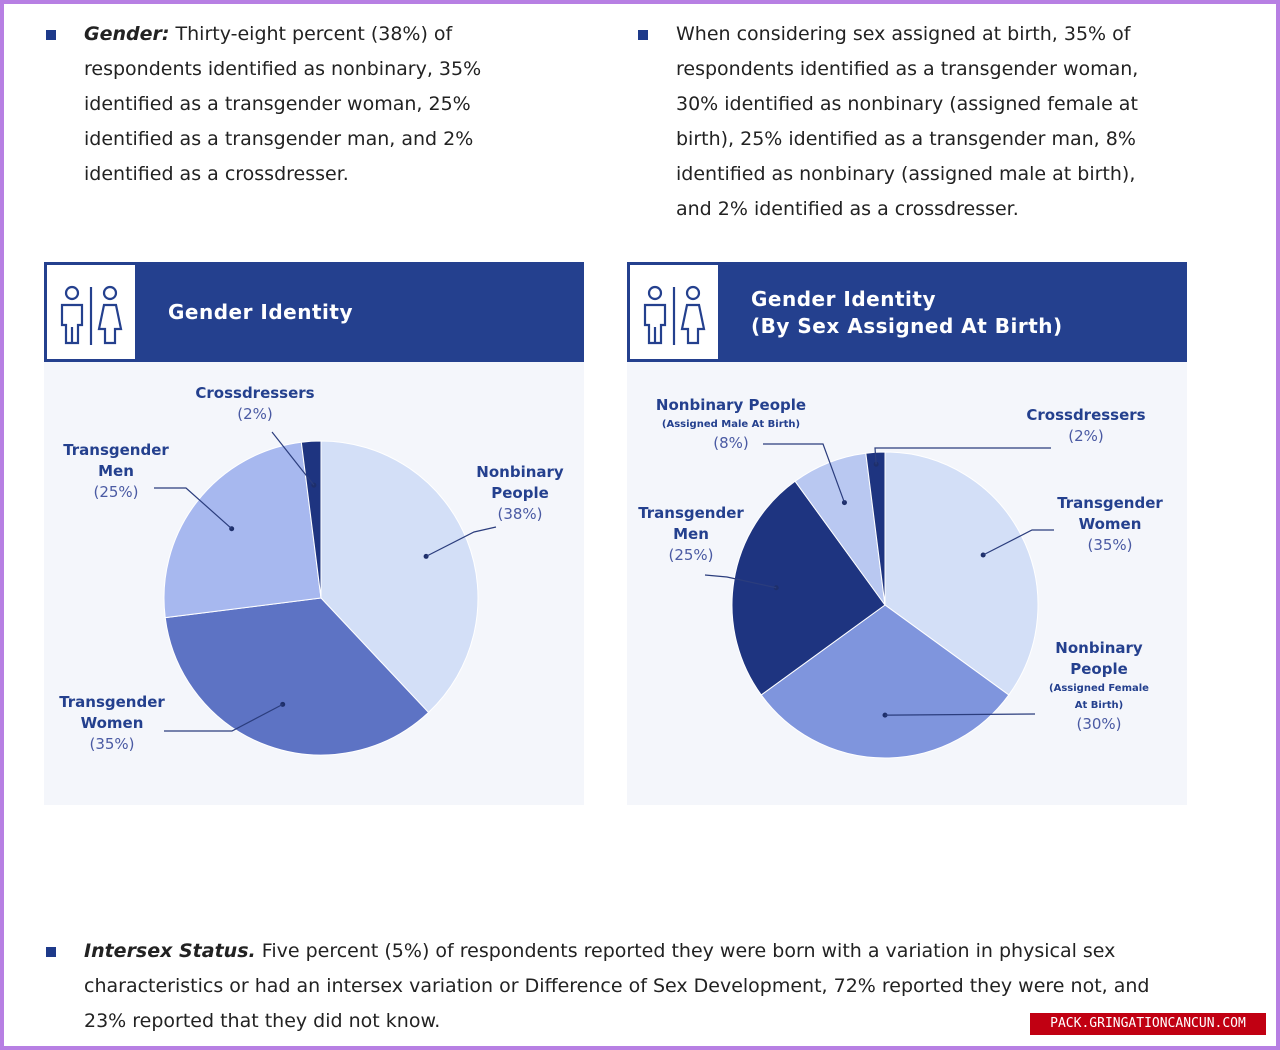 The width and height of the screenshot is (1280, 1050). Describe the element at coordinates (520, 493) in the screenshot. I see `label-nonbinary-people-line-1: People` at that location.